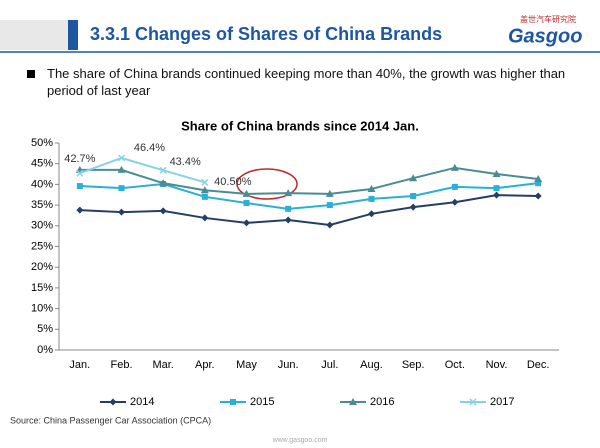  What do you see at coordinates (185, 162) in the screenshot?
I see `data-label: 43.4%` at bounding box center [185, 162].